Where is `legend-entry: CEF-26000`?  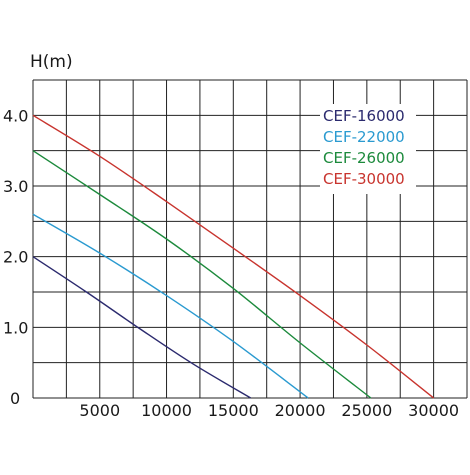
legend-entry: CEF-26000 is located at coordinates (364, 158).